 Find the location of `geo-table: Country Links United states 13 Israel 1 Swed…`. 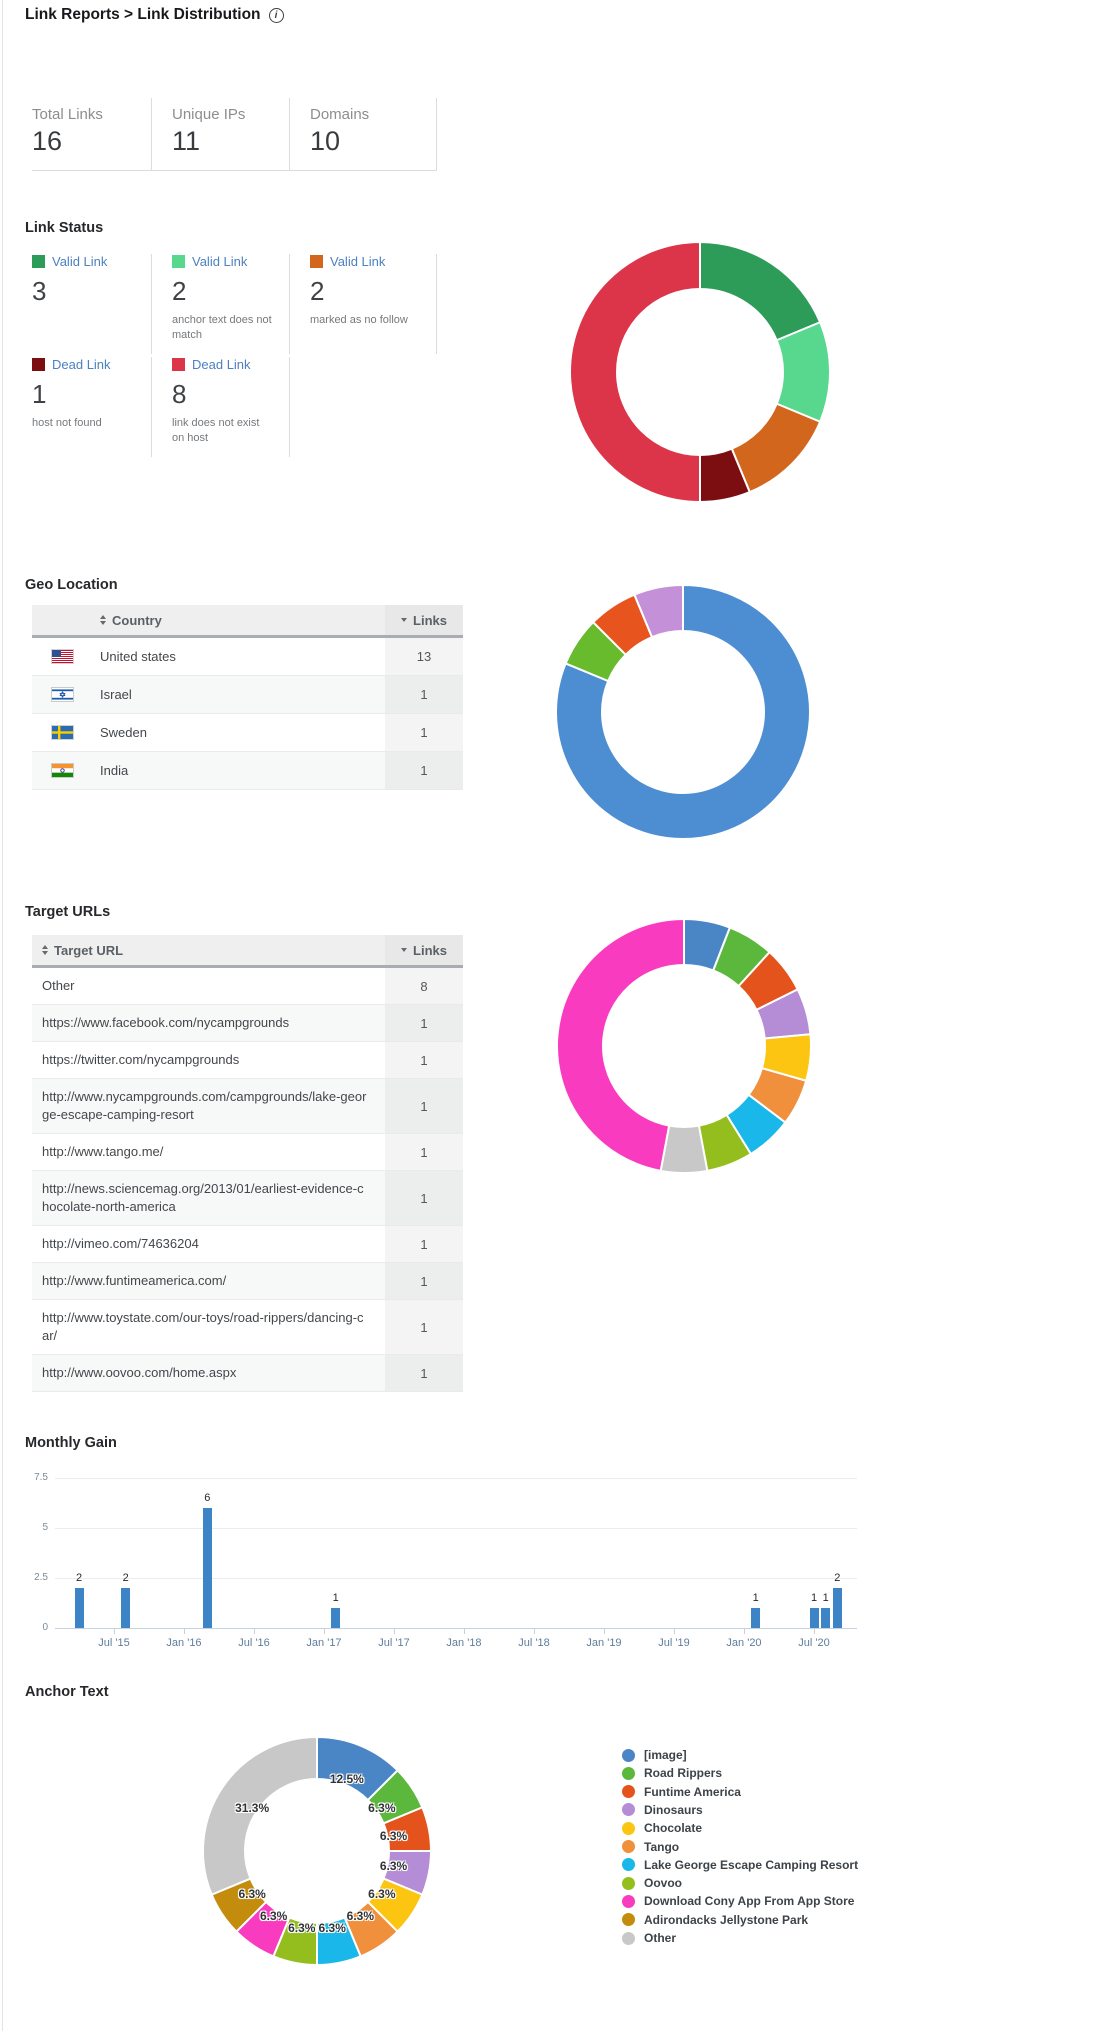

geo-table: Country Links United states 13 Israel 1 Swed… is located at coordinates (247, 697).